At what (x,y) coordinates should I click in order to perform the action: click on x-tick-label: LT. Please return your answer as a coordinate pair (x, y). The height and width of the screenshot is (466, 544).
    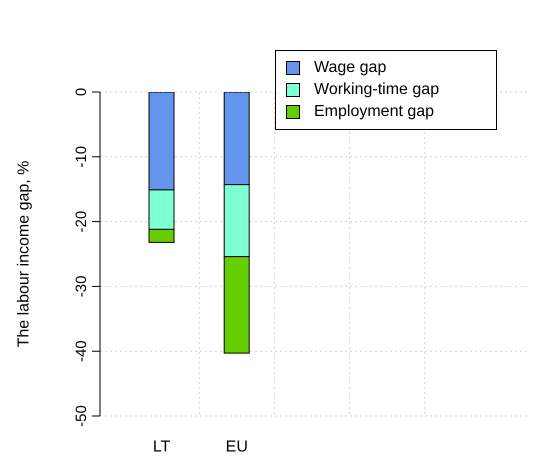
    Looking at the image, I should click on (161, 447).